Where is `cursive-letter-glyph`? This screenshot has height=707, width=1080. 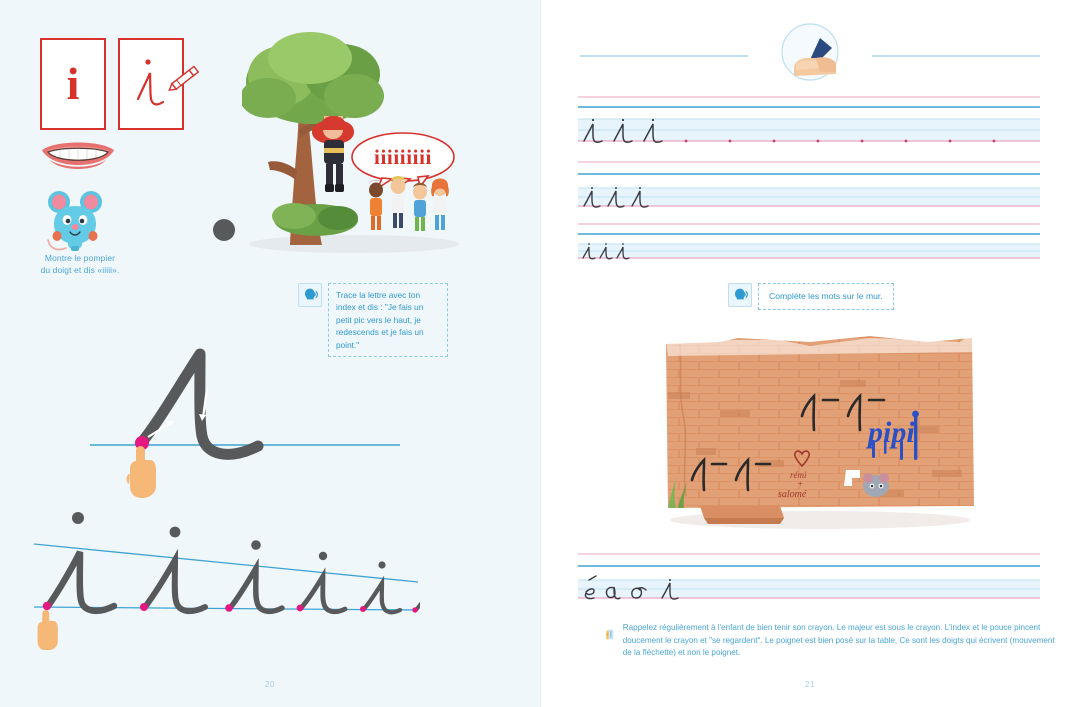 cursive-letter-glyph is located at coordinates (151, 84).